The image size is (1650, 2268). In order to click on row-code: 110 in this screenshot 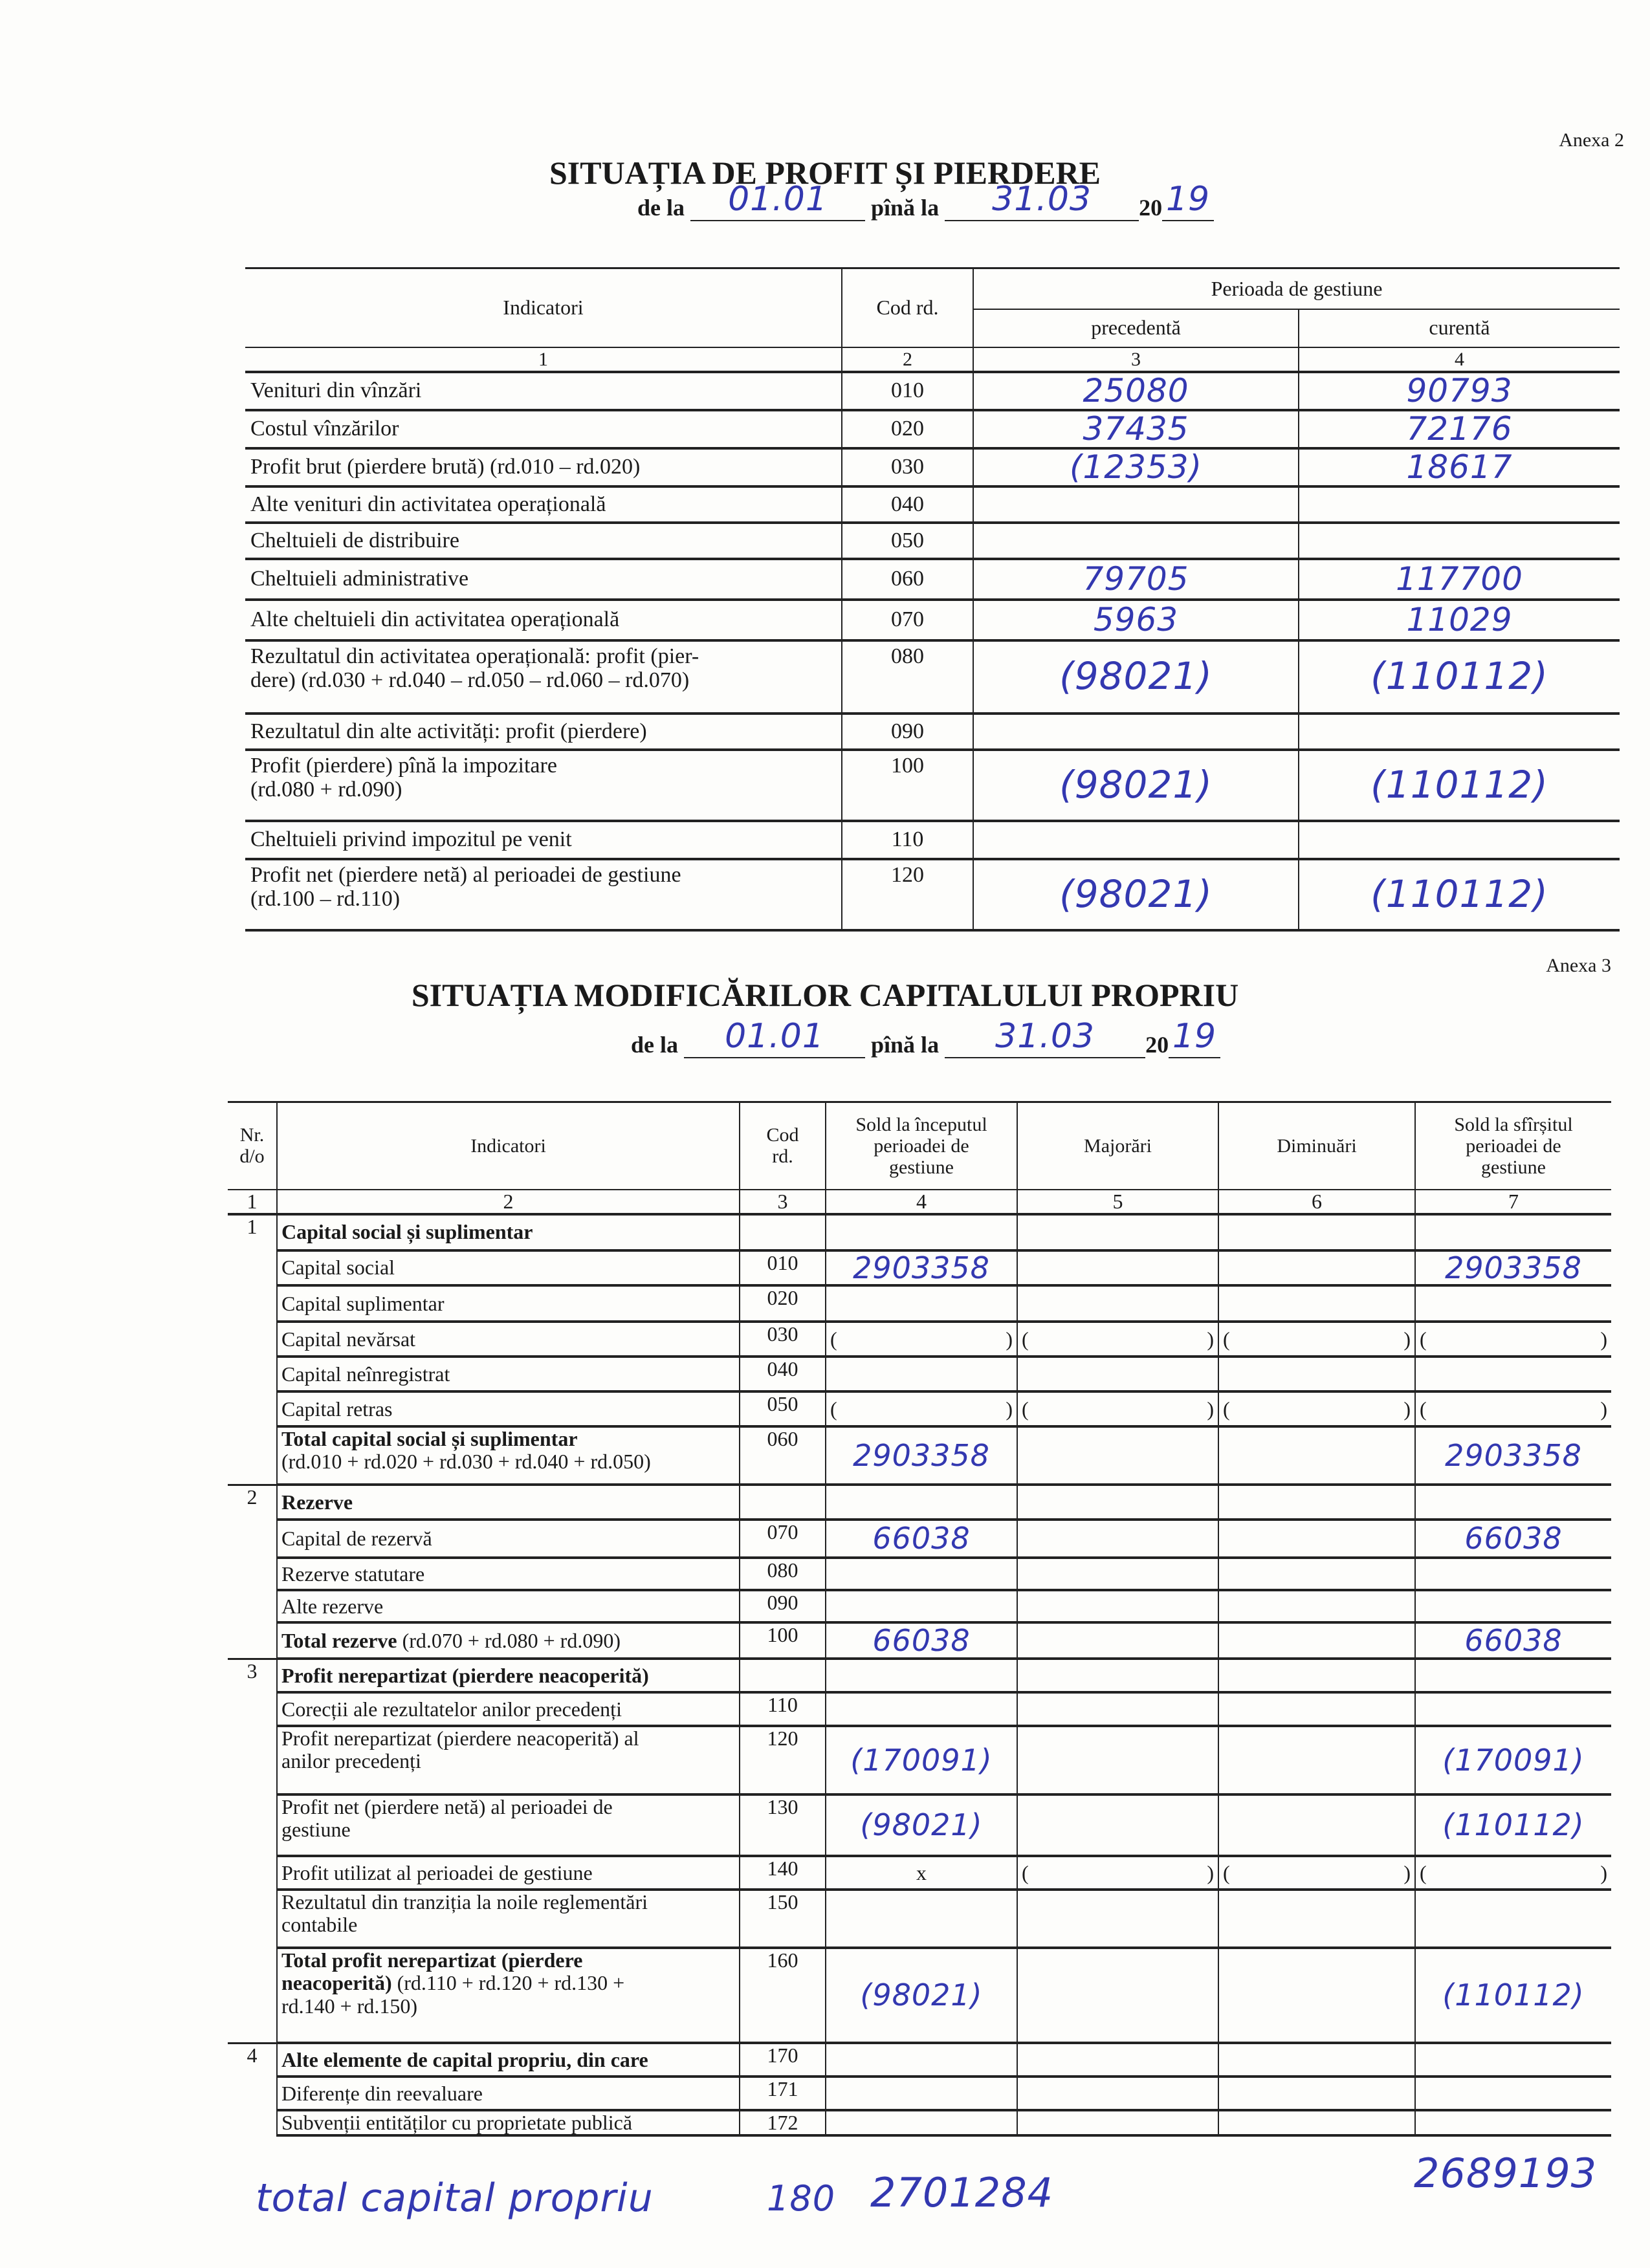, I will do `click(907, 840)`.